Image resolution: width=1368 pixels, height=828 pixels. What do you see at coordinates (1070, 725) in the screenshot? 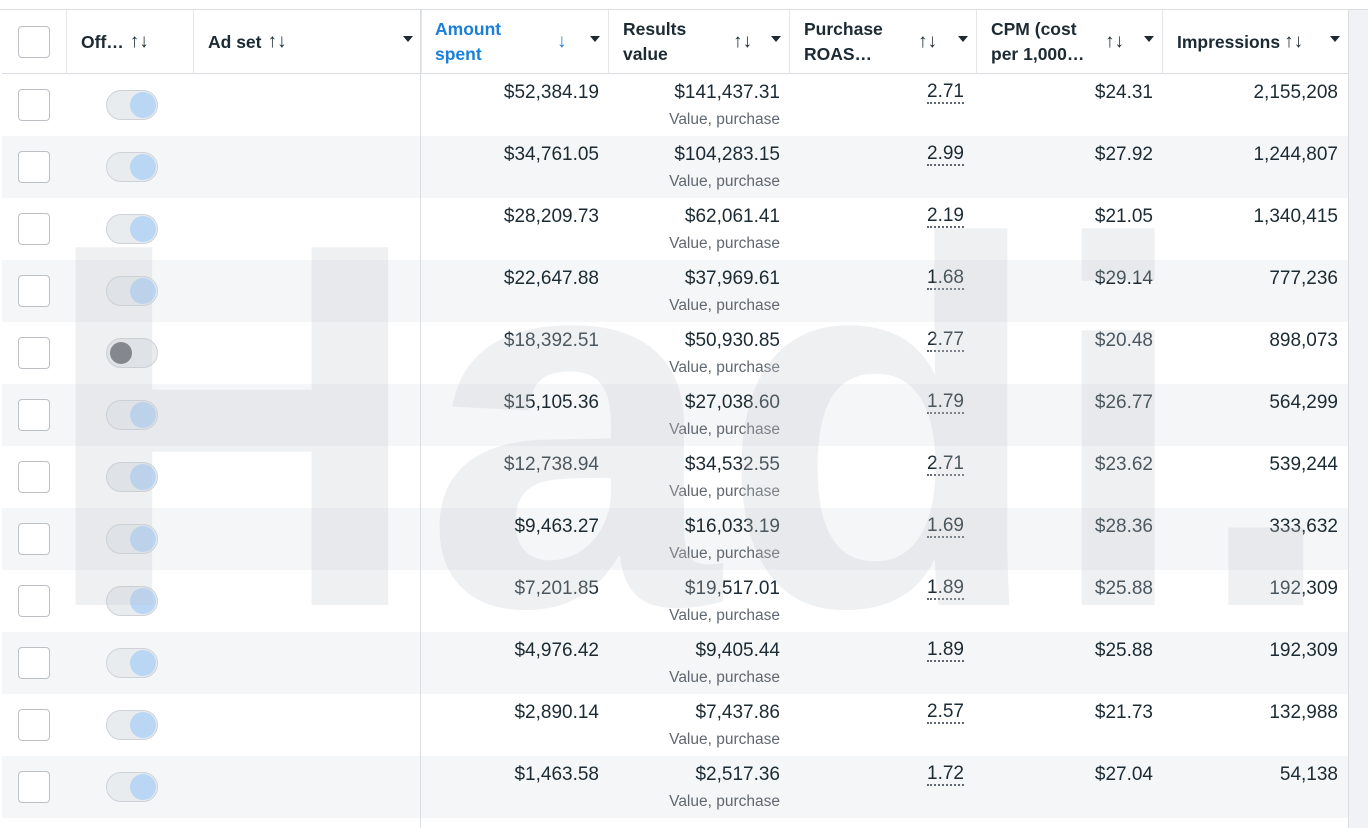
I see `cpm-cell: $21.73` at bounding box center [1070, 725].